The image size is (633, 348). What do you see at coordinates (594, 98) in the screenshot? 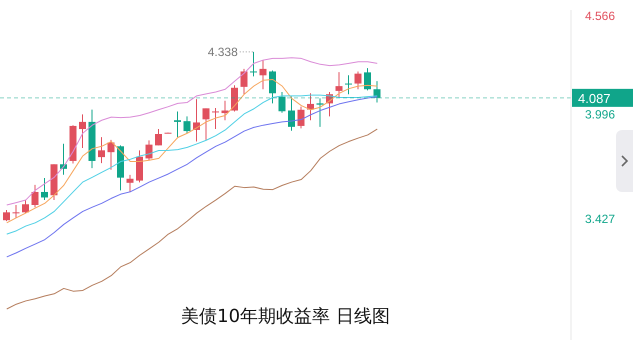
I see `ref-line-label: 4.087` at bounding box center [594, 98].